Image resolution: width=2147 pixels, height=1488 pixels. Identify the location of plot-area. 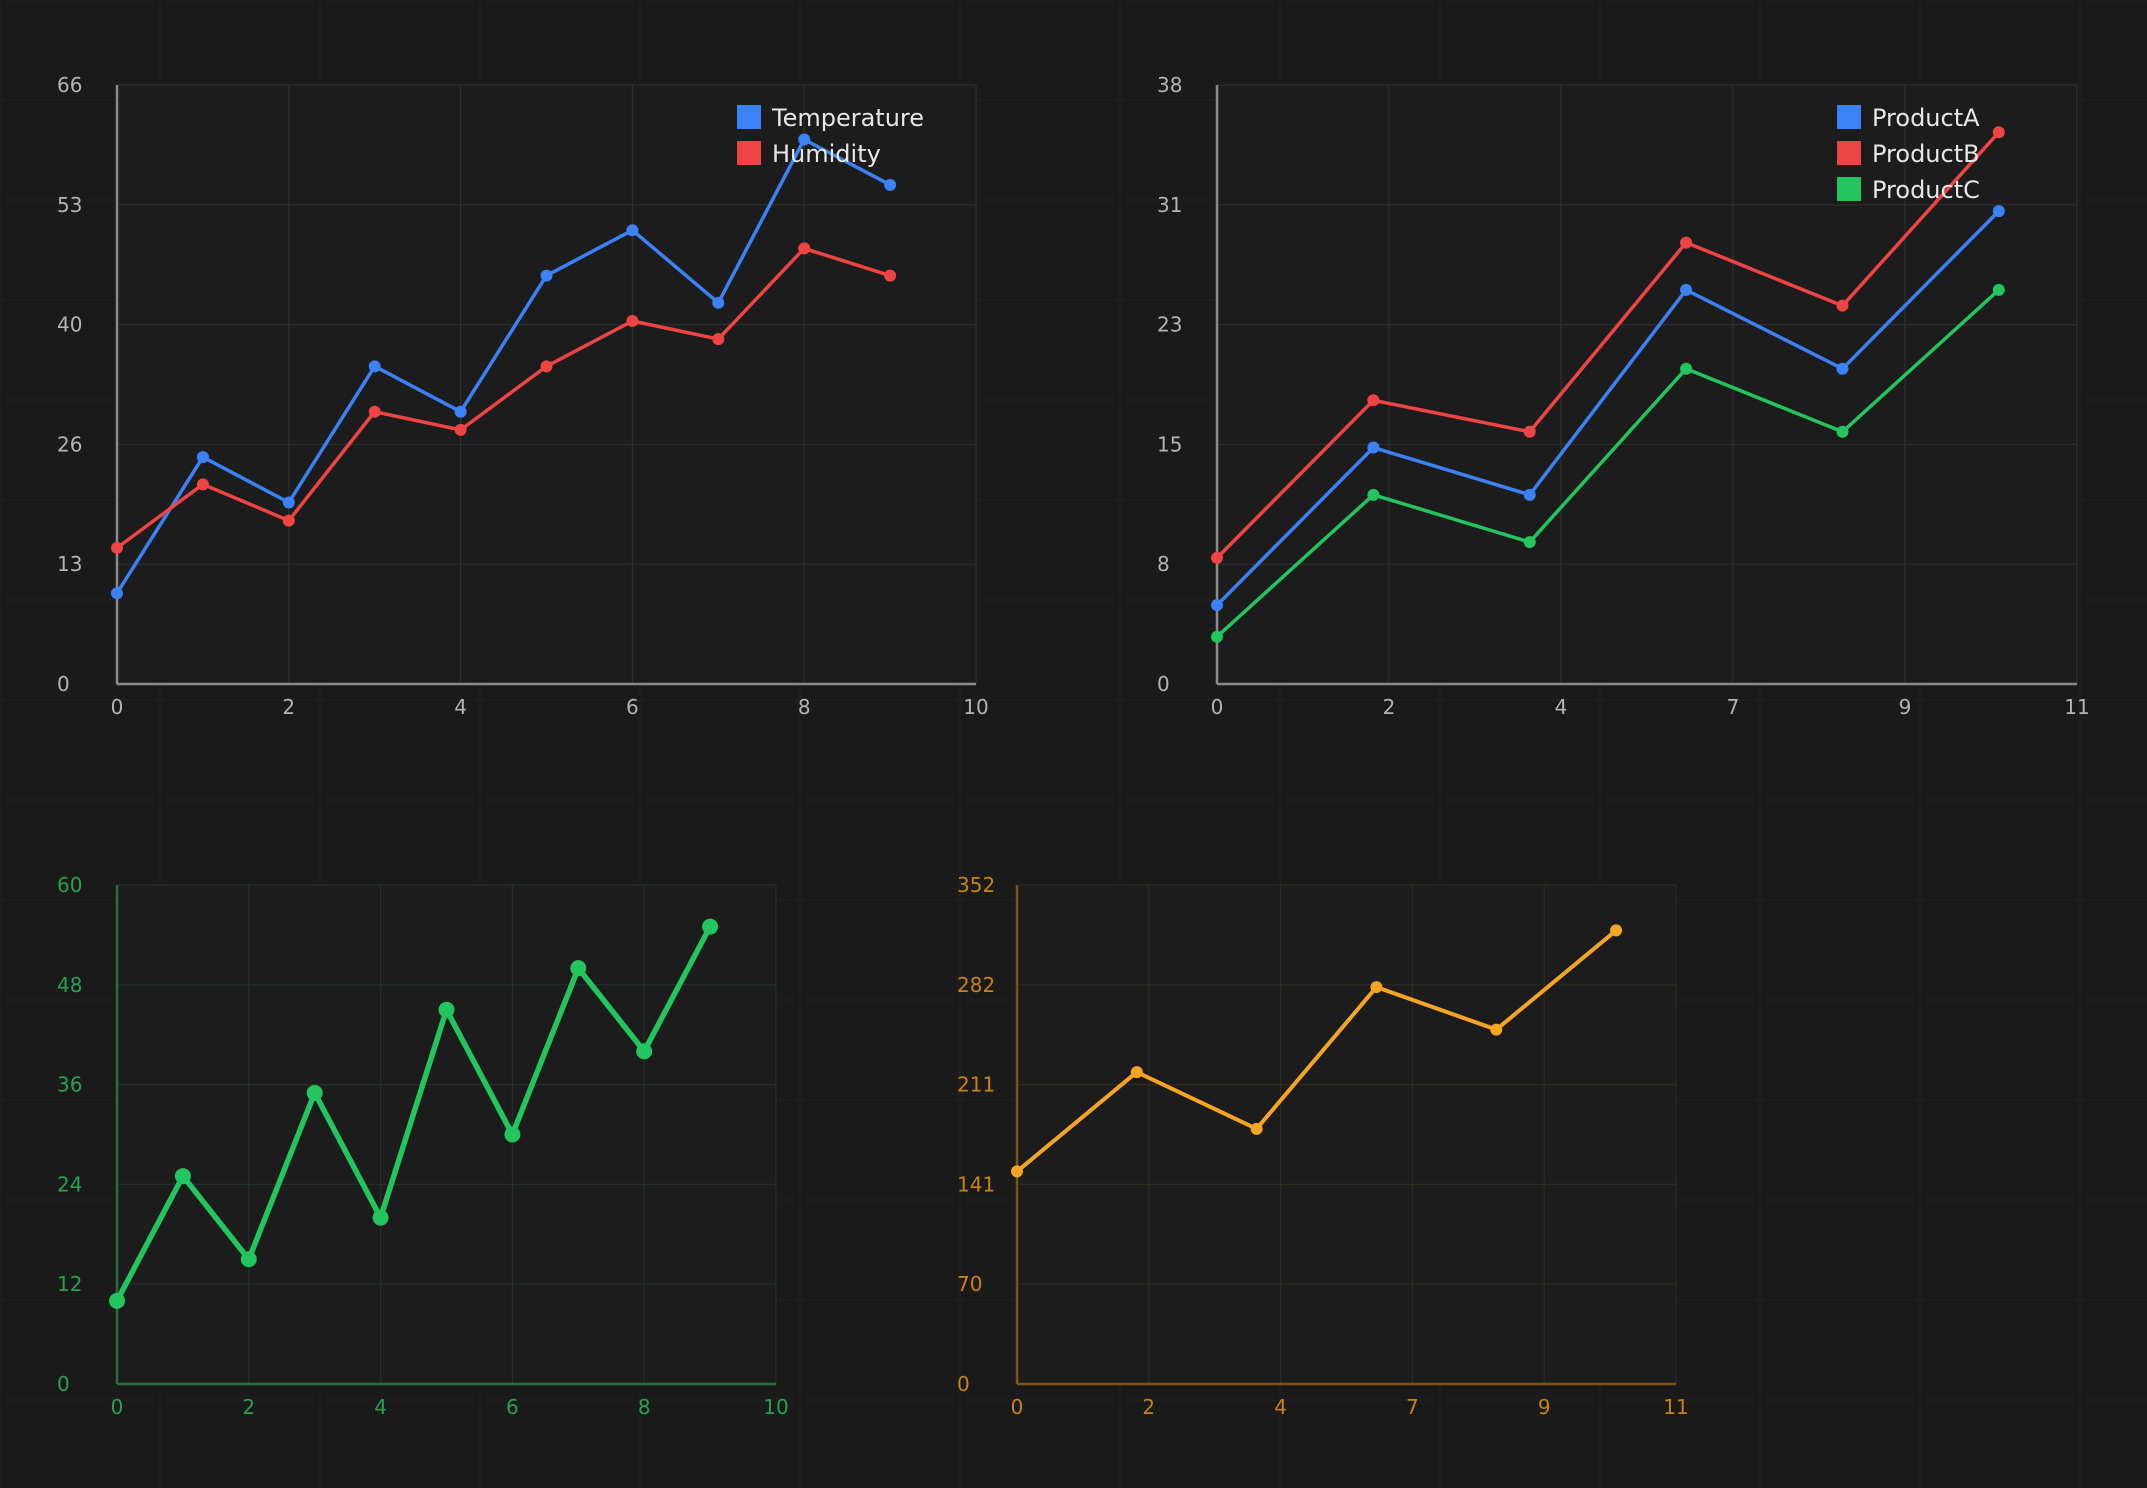
(1346, 1134).